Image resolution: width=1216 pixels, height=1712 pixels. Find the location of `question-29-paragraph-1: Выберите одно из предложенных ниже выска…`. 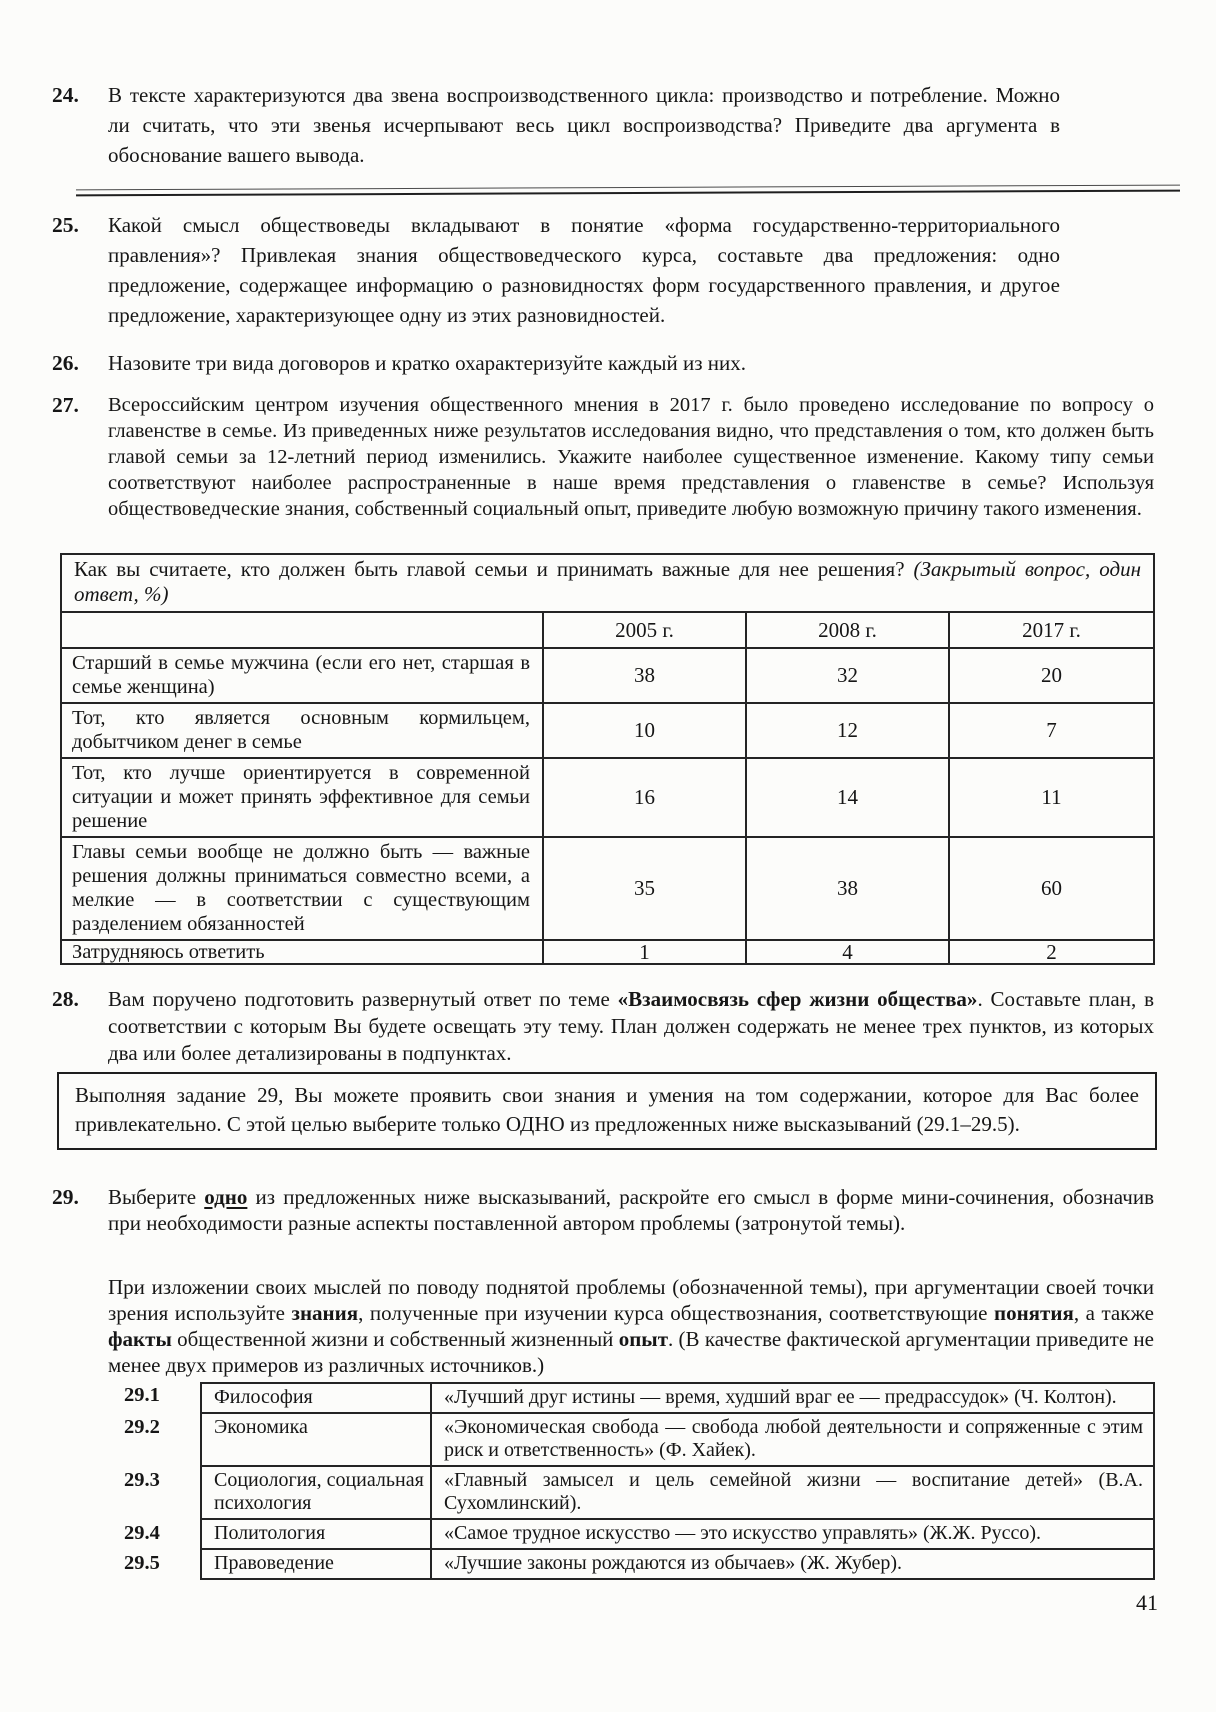

question-29-paragraph-1: Выберите одно из предложенных ниже выска… is located at coordinates (631, 1210).